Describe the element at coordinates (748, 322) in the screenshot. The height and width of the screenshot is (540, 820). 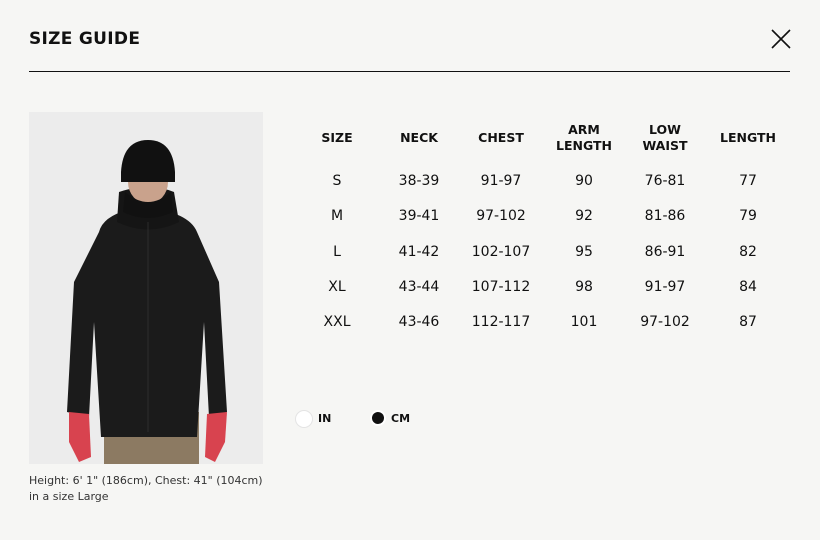
I see `table-cell: 87` at that location.